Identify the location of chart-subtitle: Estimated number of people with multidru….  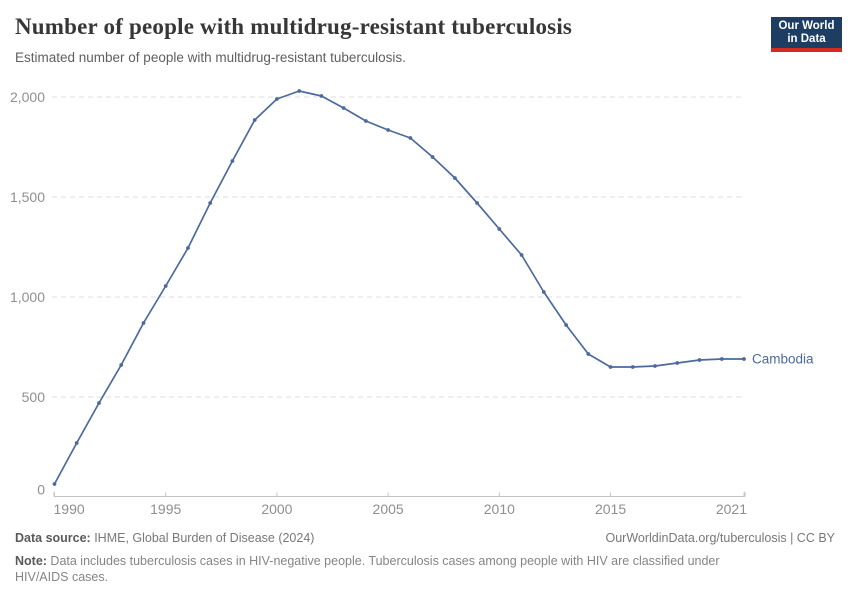
(210, 57).